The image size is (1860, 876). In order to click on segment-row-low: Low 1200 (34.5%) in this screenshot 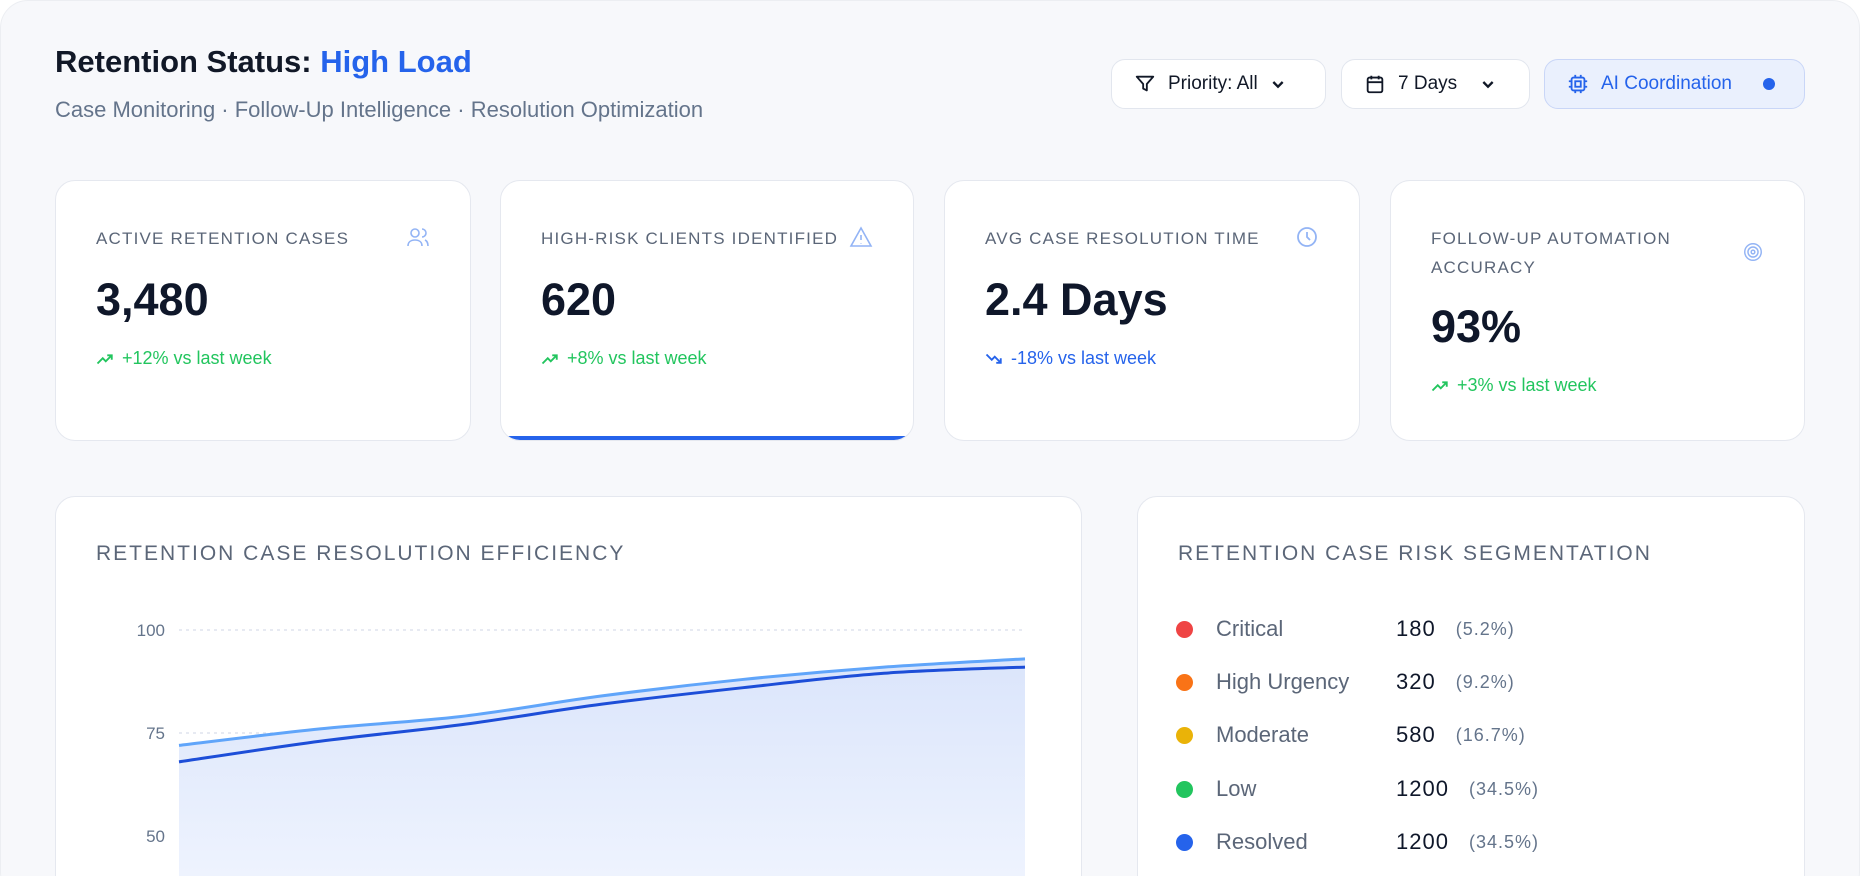, I will do `click(1357, 789)`.